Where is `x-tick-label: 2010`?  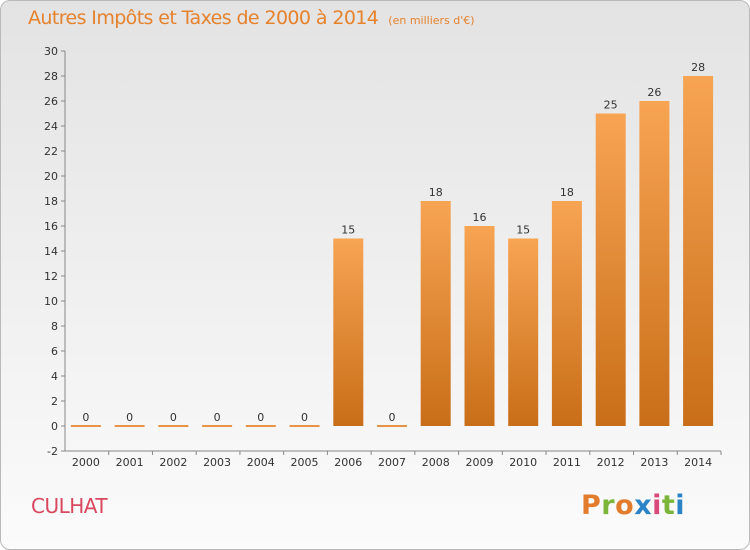
x-tick-label: 2010 is located at coordinates (523, 462).